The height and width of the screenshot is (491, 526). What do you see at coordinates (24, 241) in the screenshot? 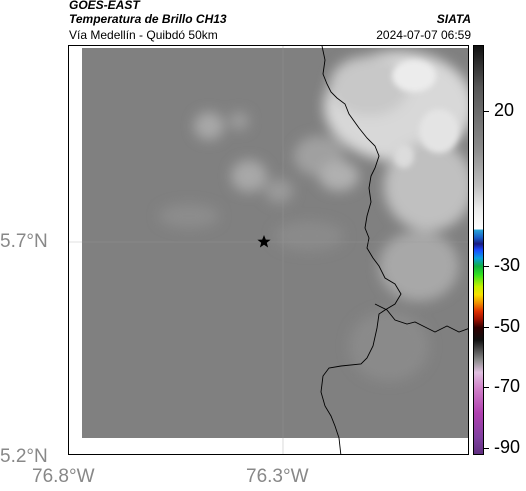
I see `lat-tick-label: 5.7°N` at bounding box center [24, 241].